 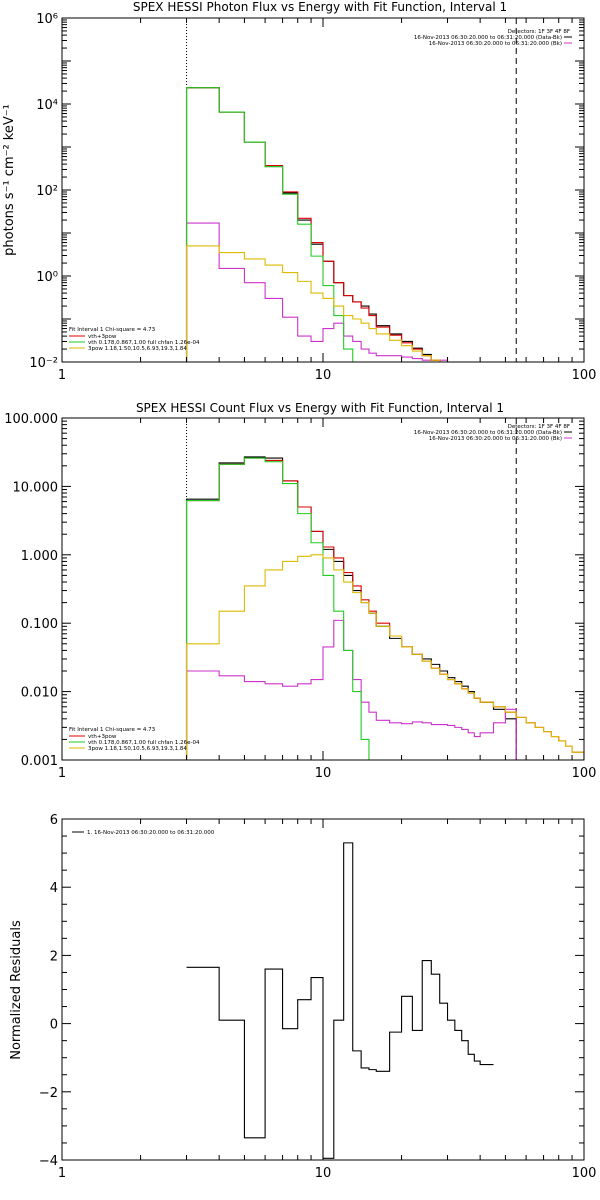 What do you see at coordinates (43, 363) in the screenshot?
I see `photon-flux-y-tick-label: 10⁻²` at bounding box center [43, 363].